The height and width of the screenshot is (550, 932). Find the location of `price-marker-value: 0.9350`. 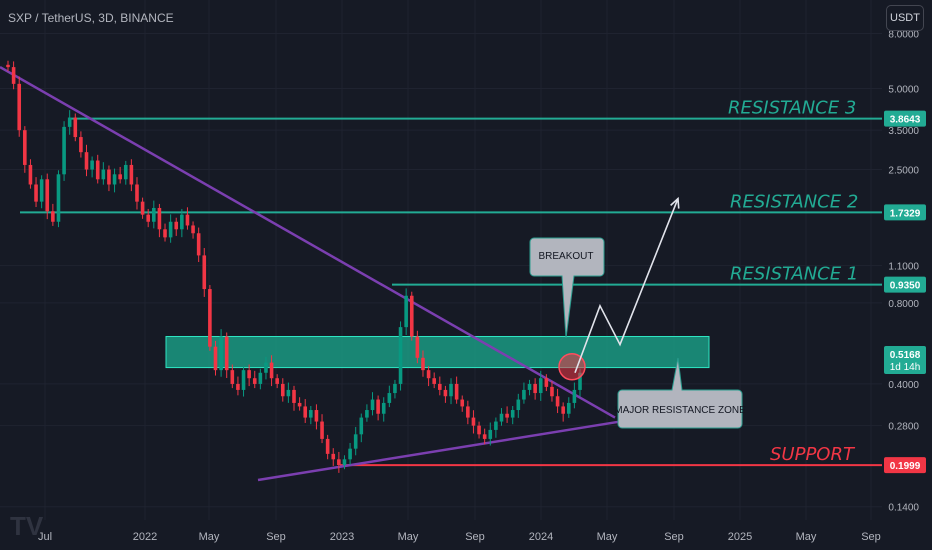

price-marker-value: 0.9350 is located at coordinates (905, 286).